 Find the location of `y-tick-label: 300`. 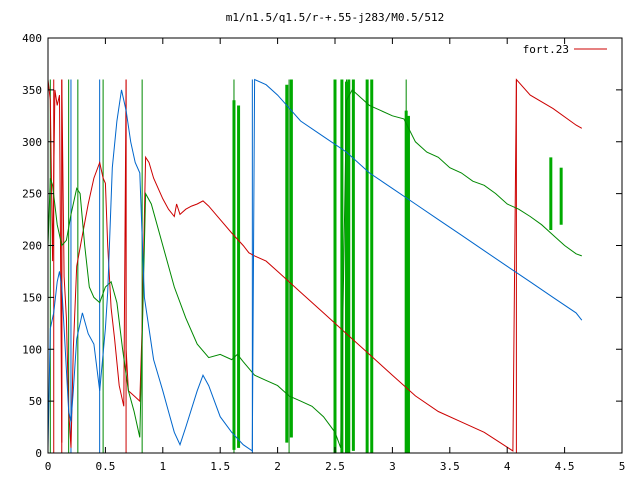

y-tick-label: 300 is located at coordinates (32, 142).